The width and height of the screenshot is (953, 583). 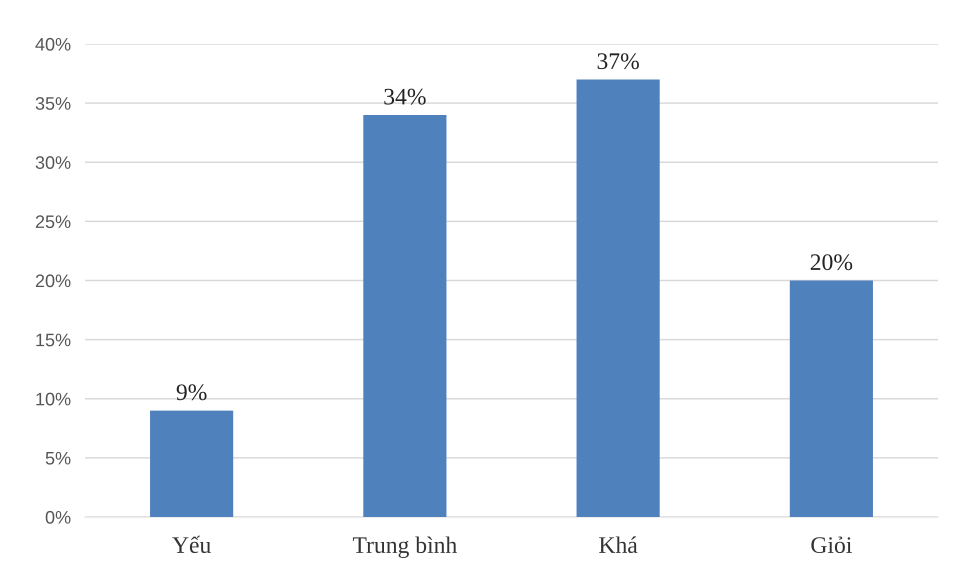 I want to click on data-label: 20%, so click(x=831, y=262).